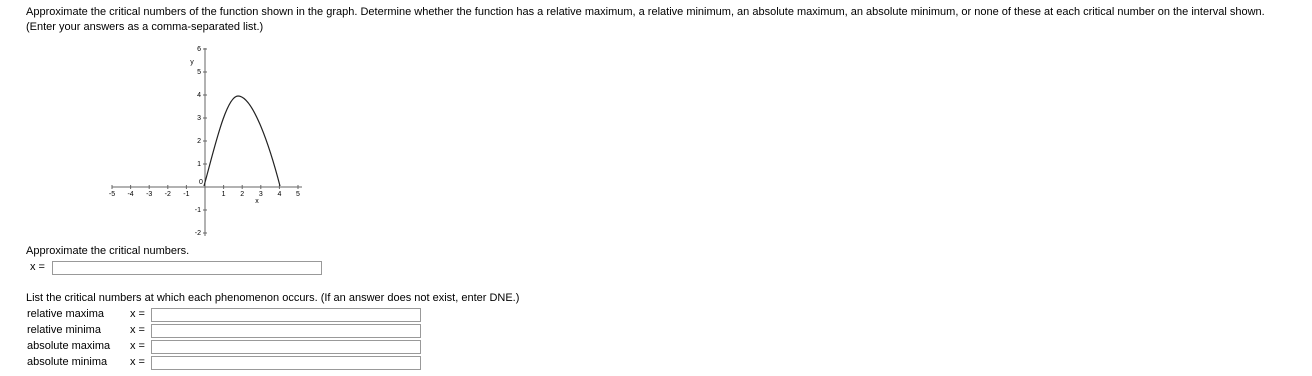  What do you see at coordinates (186, 194) in the screenshot?
I see `x-tick-label: -1` at bounding box center [186, 194].